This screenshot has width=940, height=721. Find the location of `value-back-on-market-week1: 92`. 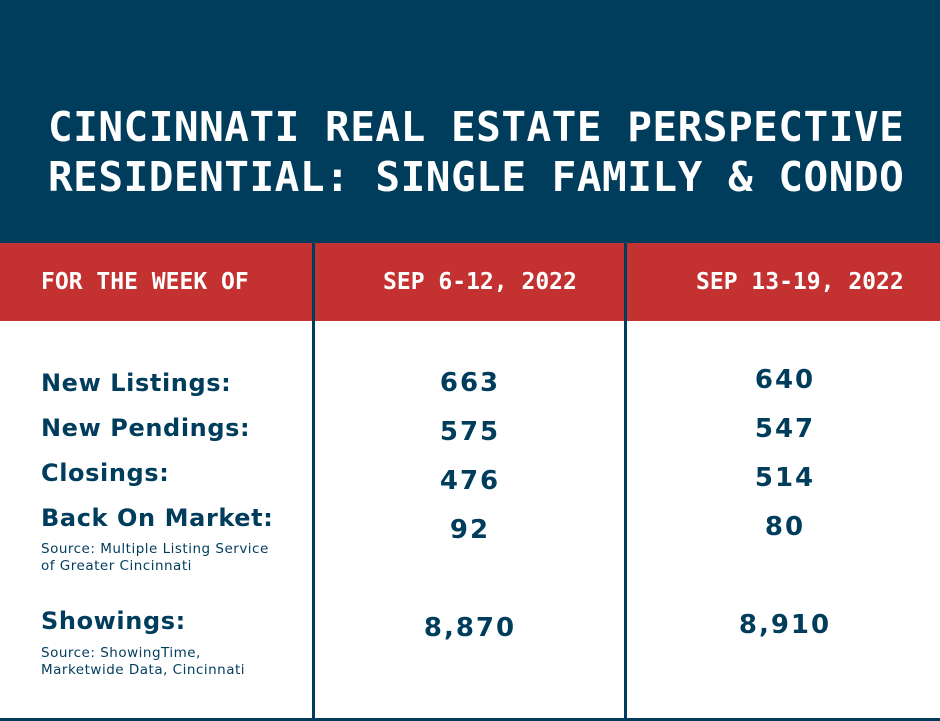

value-back-on-market-week1: 92 is located at coordinates (470, 530).